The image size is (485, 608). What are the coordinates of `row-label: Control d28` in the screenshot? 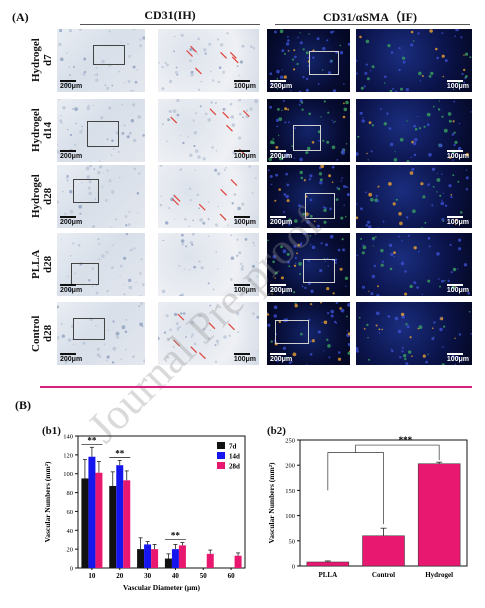 It's located at (42, 333).